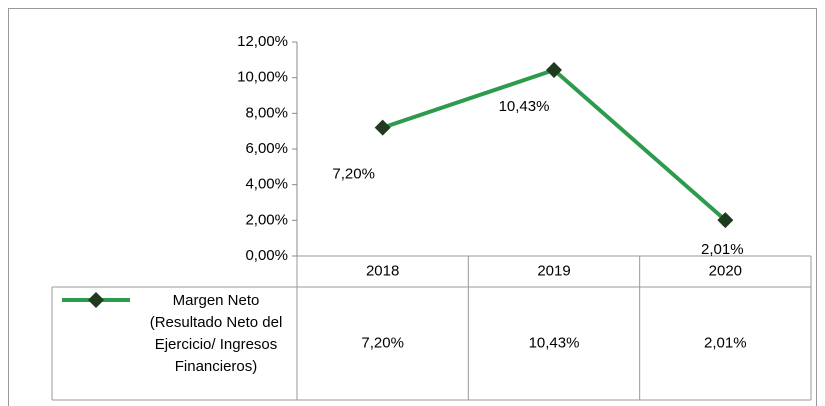  Describe the element at coordinates (722, 249) in the screenshot. I see `data-label: 2,01%` at that location.